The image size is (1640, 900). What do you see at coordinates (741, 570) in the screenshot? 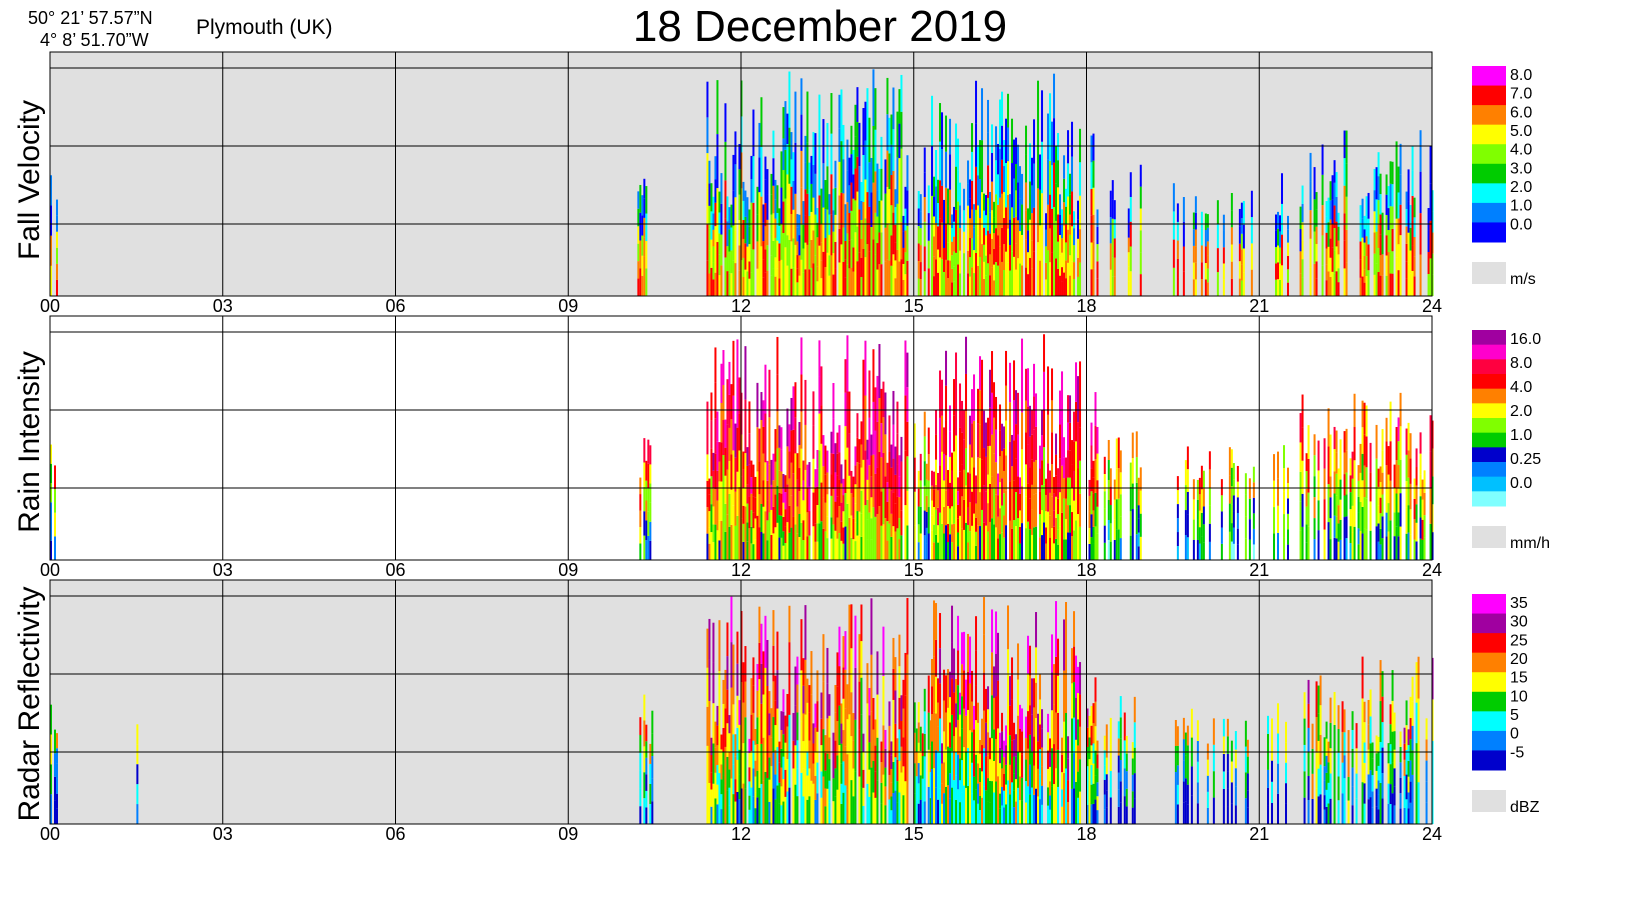
I see `x-tick-label: 12` at bounding box center [741, 570].